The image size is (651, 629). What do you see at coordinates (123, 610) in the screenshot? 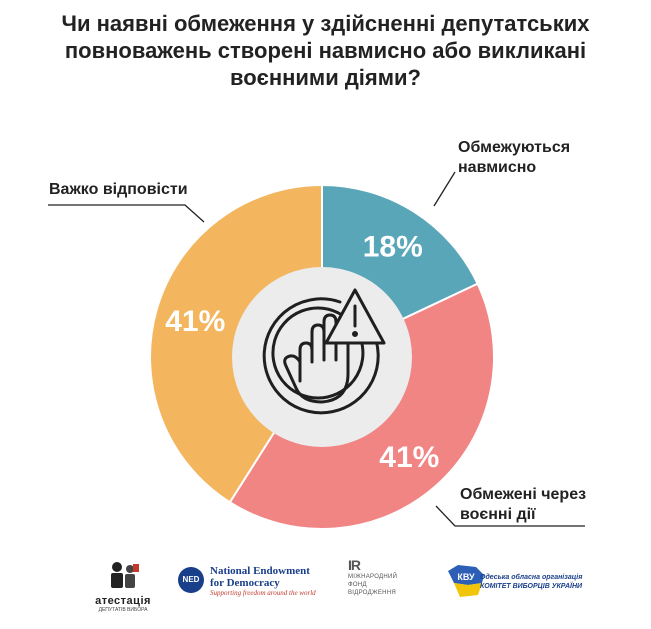
I see `logo-subtext: ДЕПУТАТІВ ВИБОРА` at bounding box center [123, 610].